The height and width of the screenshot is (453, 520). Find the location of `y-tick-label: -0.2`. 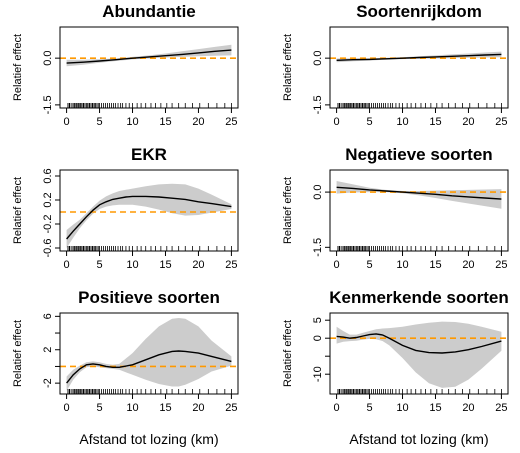

y-tick-label: -0.2 is located at coordinates (48, 224).